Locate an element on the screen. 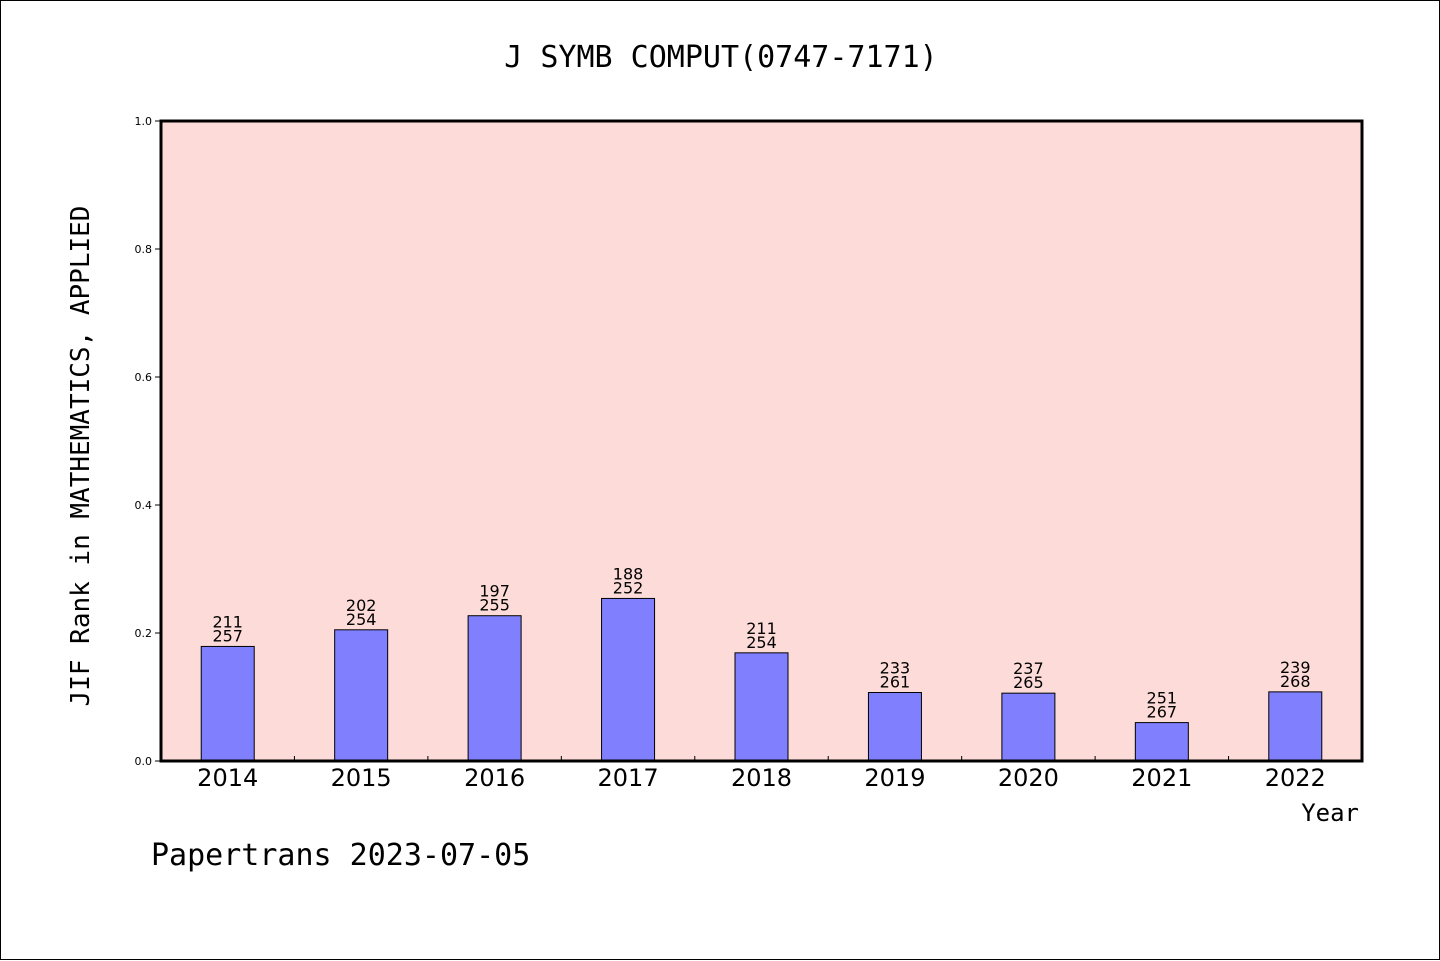 The height and width of the screenshot is (961, 1440). bar-total-label: 255 is located at coordinates (494, 605).